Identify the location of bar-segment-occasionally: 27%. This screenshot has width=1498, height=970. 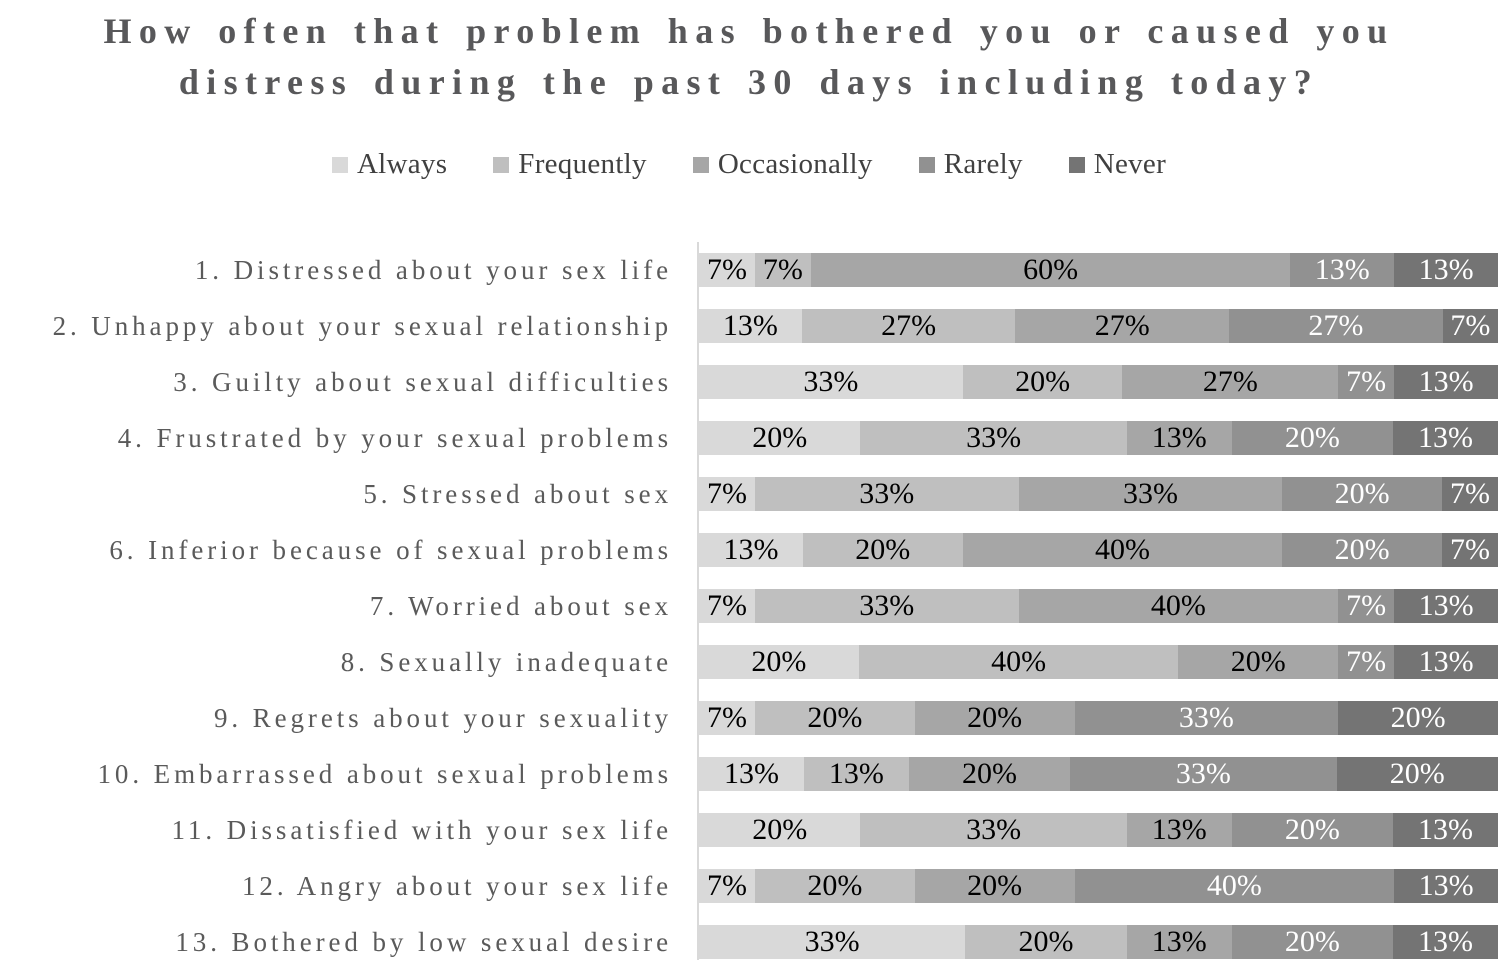
(1230, 382).